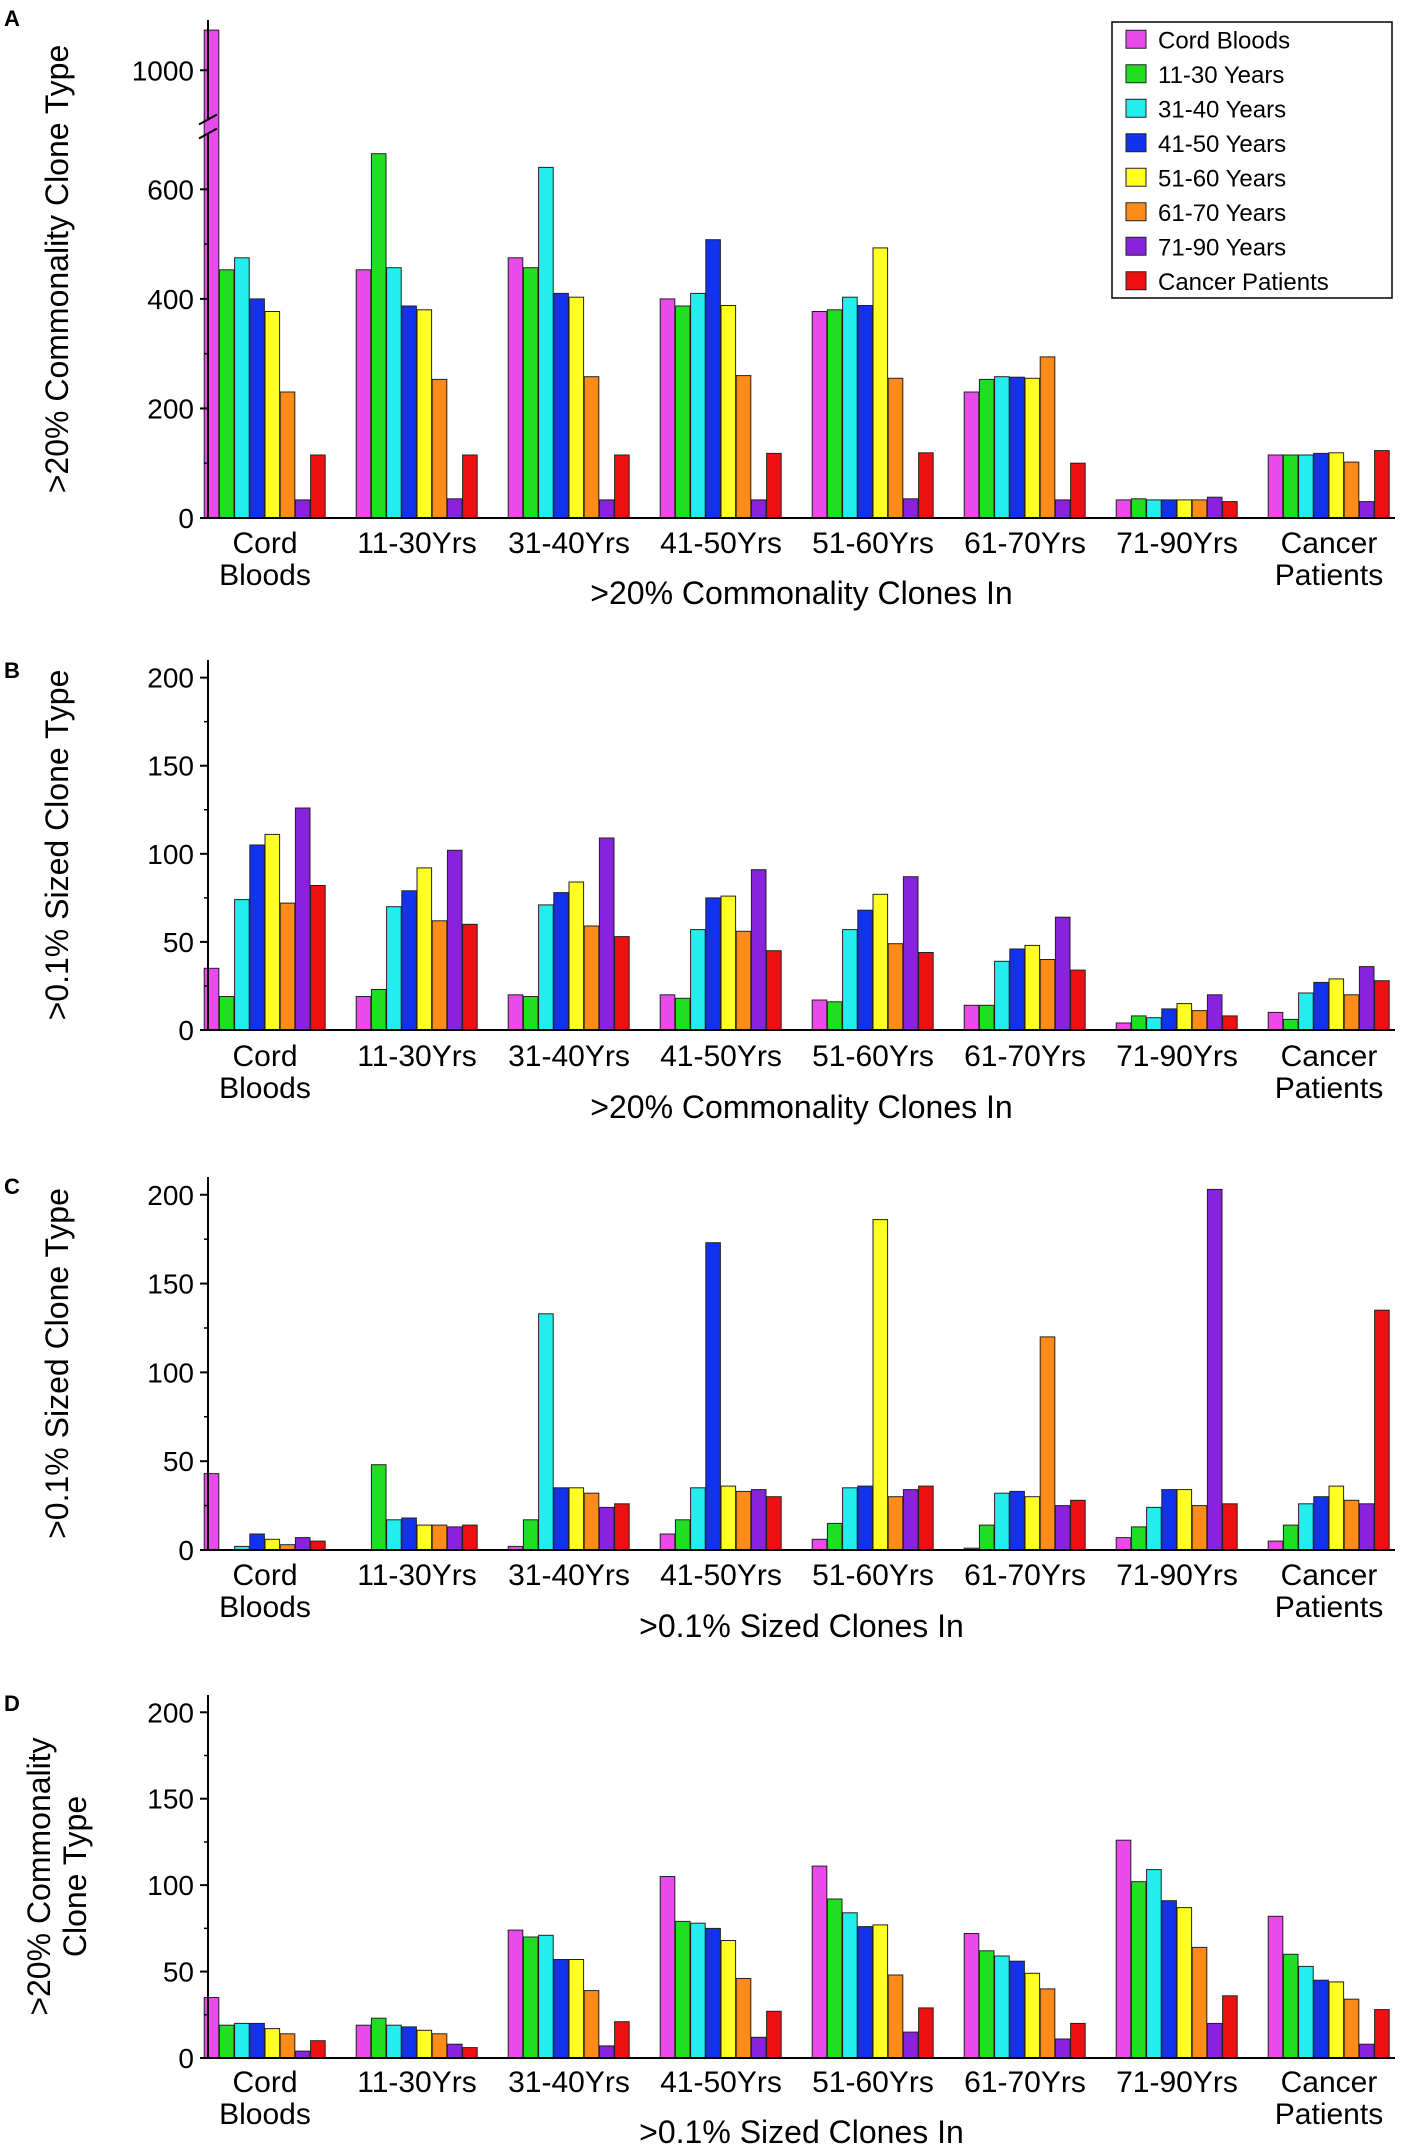 This screenshot has width=1407, height=2154. I want to click on category-label-line: Patients, so click(1329, 575).